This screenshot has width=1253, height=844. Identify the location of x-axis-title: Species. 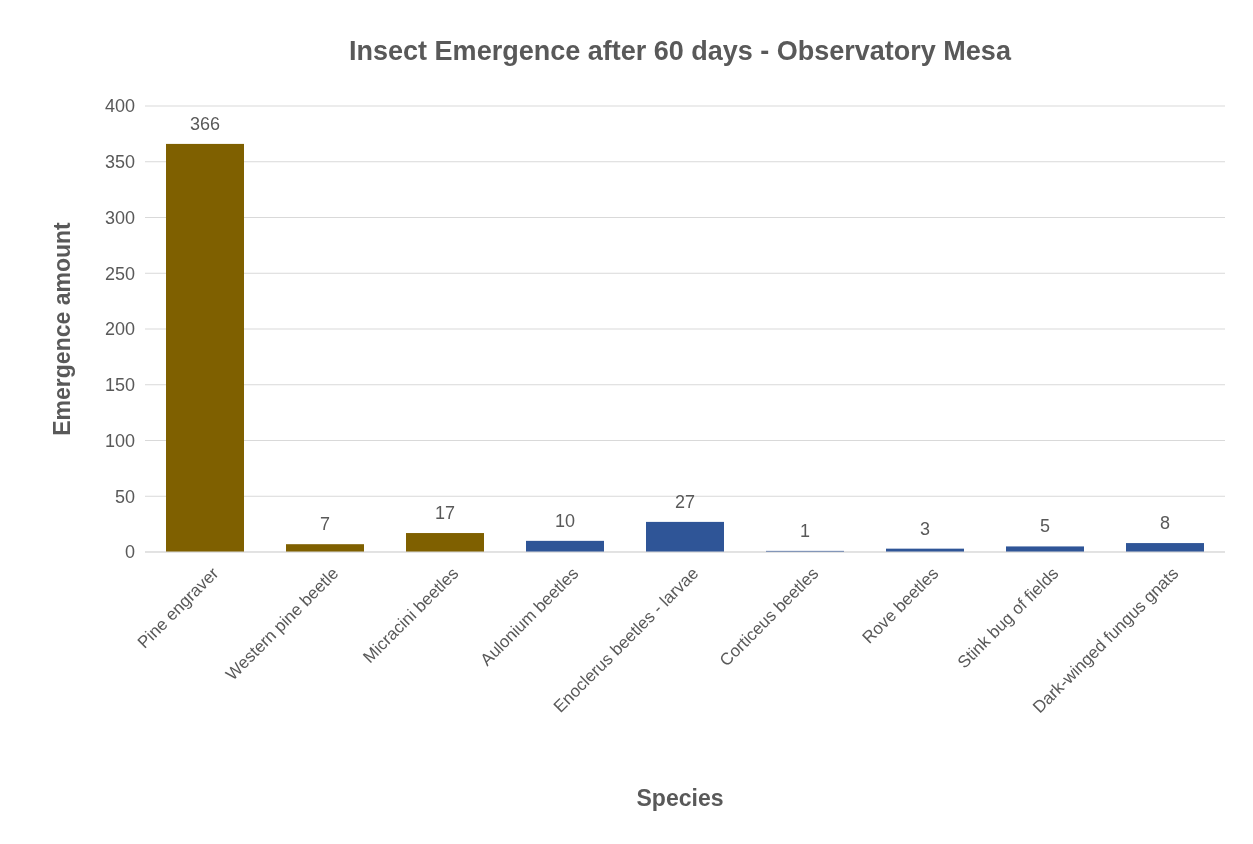
(680, 798).